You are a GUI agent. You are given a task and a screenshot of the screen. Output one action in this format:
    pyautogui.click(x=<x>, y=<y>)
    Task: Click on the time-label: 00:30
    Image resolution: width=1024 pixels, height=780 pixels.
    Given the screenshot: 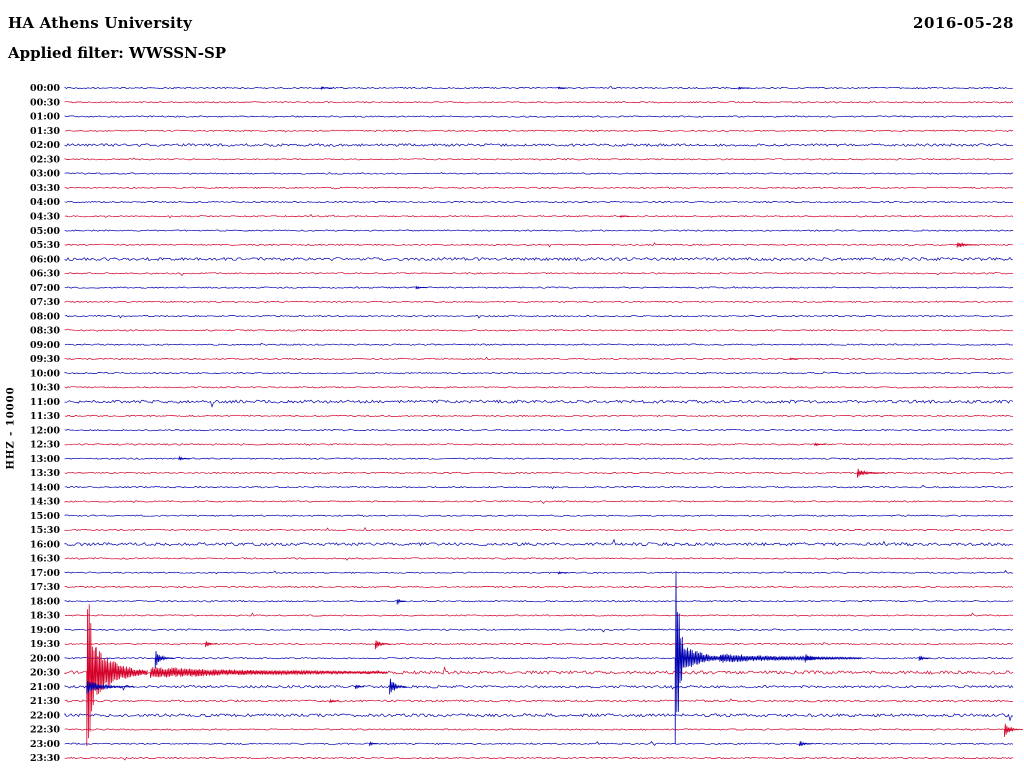 What is the action you would take?
    pyautogui.click(x=45, y=103)
    